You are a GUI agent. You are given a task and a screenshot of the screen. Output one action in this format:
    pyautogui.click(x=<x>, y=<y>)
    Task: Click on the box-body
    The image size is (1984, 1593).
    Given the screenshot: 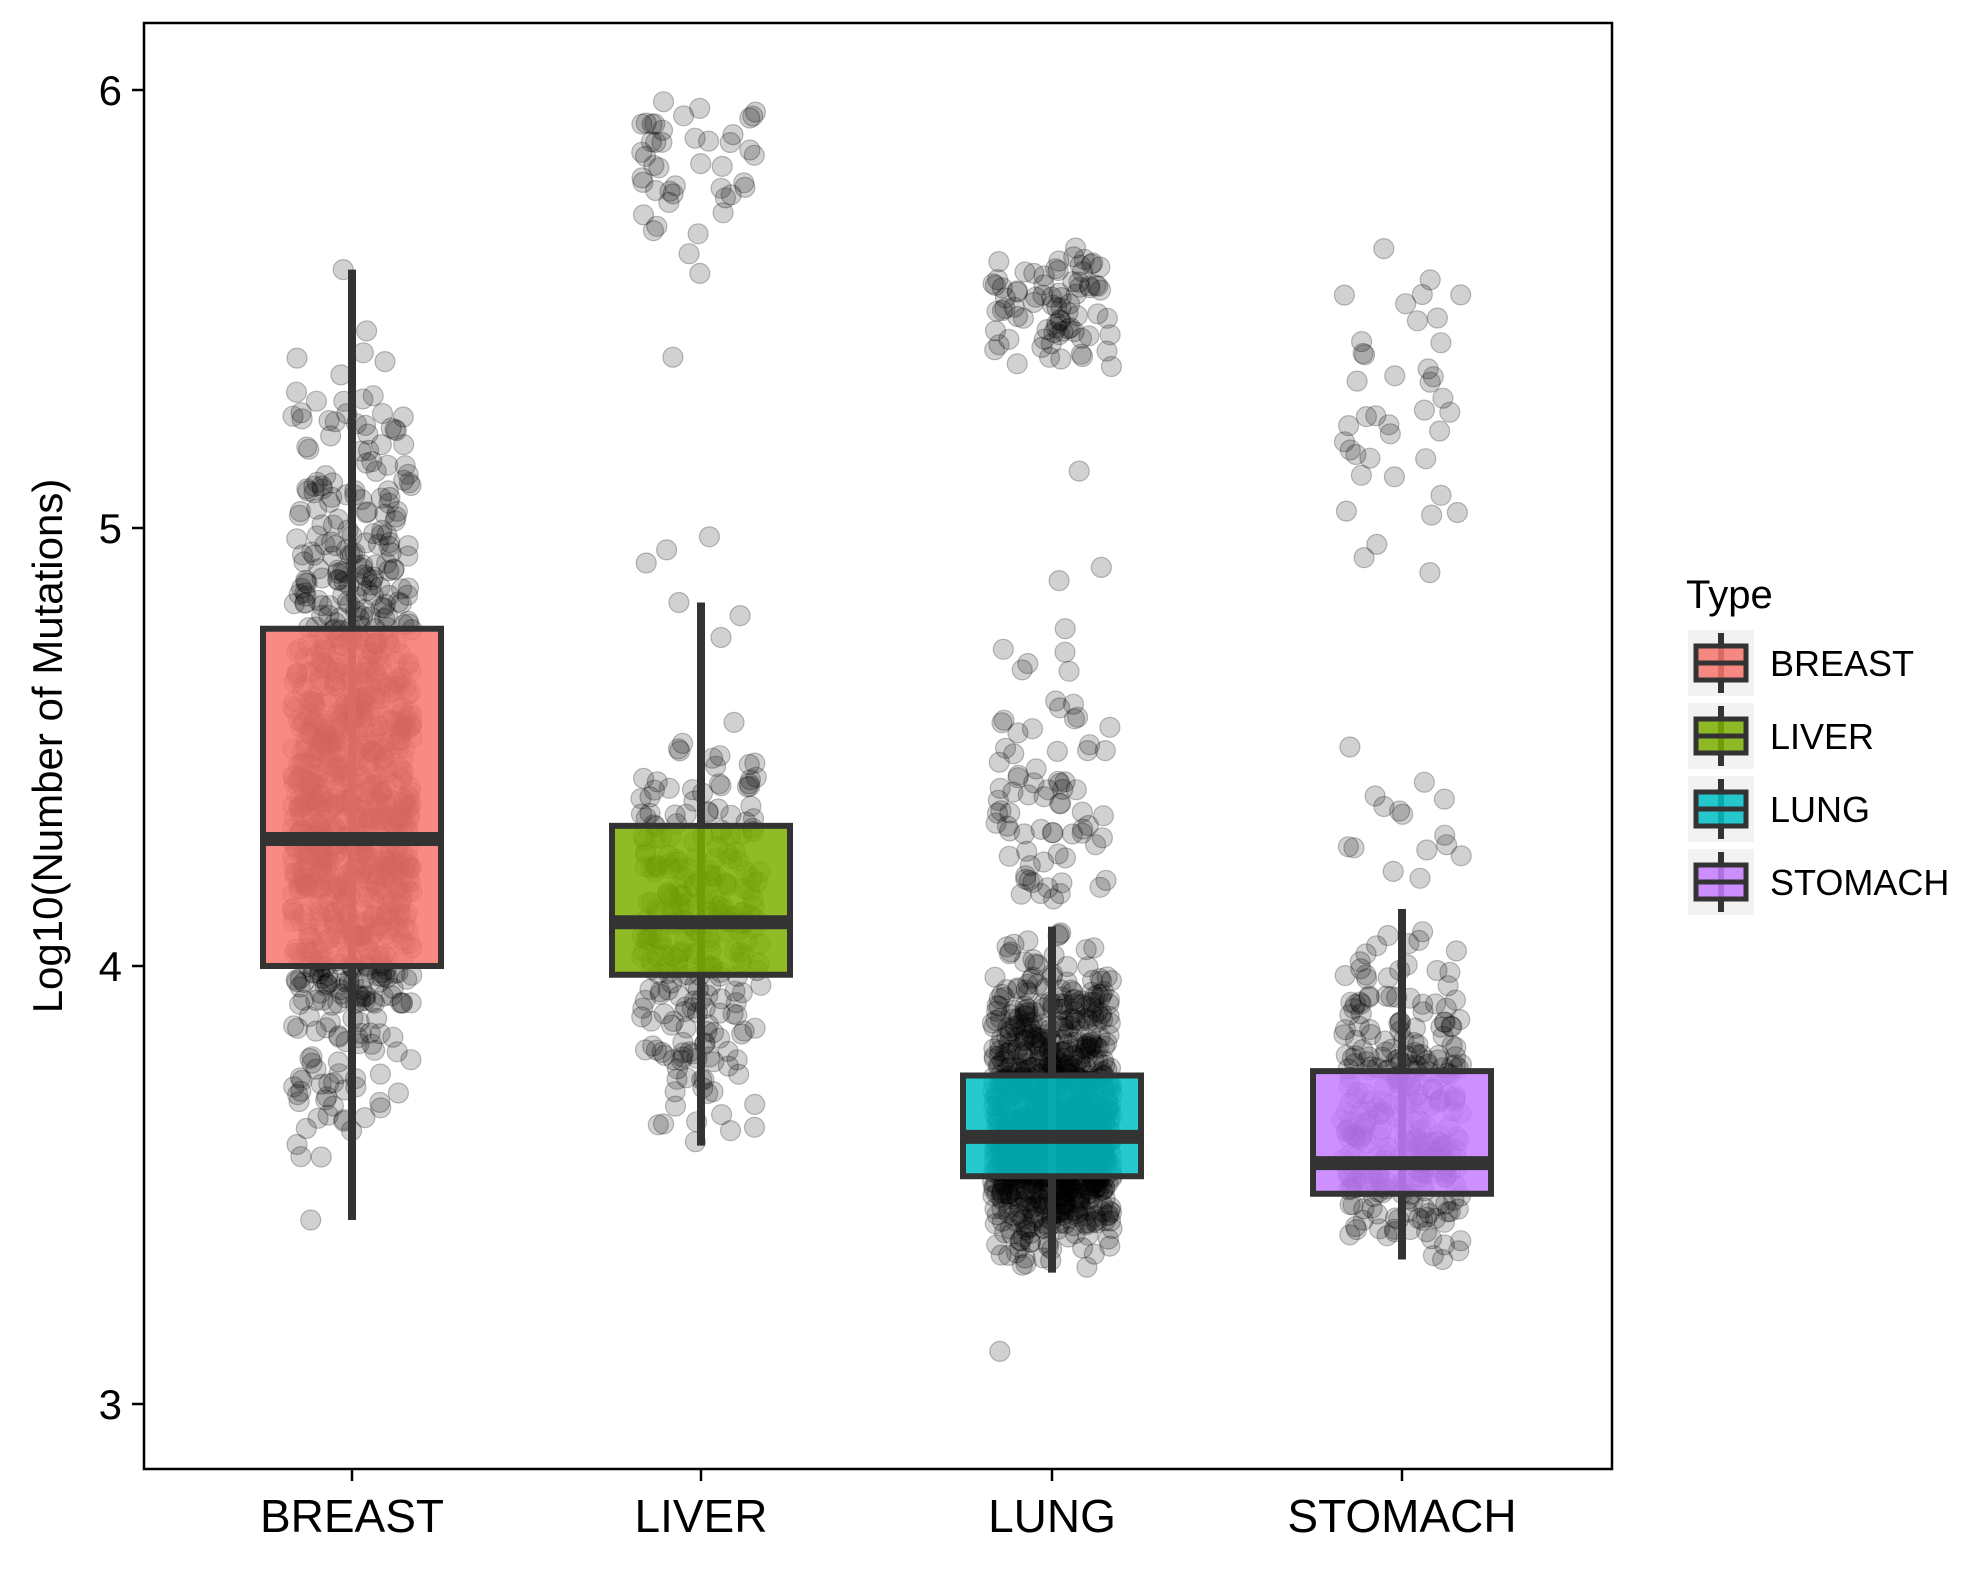 What is the action you would take?
    pyautogui.click(x=1052, y=1126)
    